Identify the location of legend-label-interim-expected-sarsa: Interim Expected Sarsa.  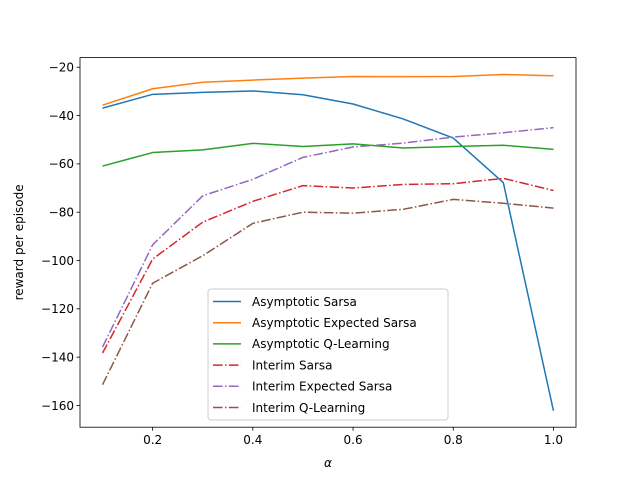
(322, 387).